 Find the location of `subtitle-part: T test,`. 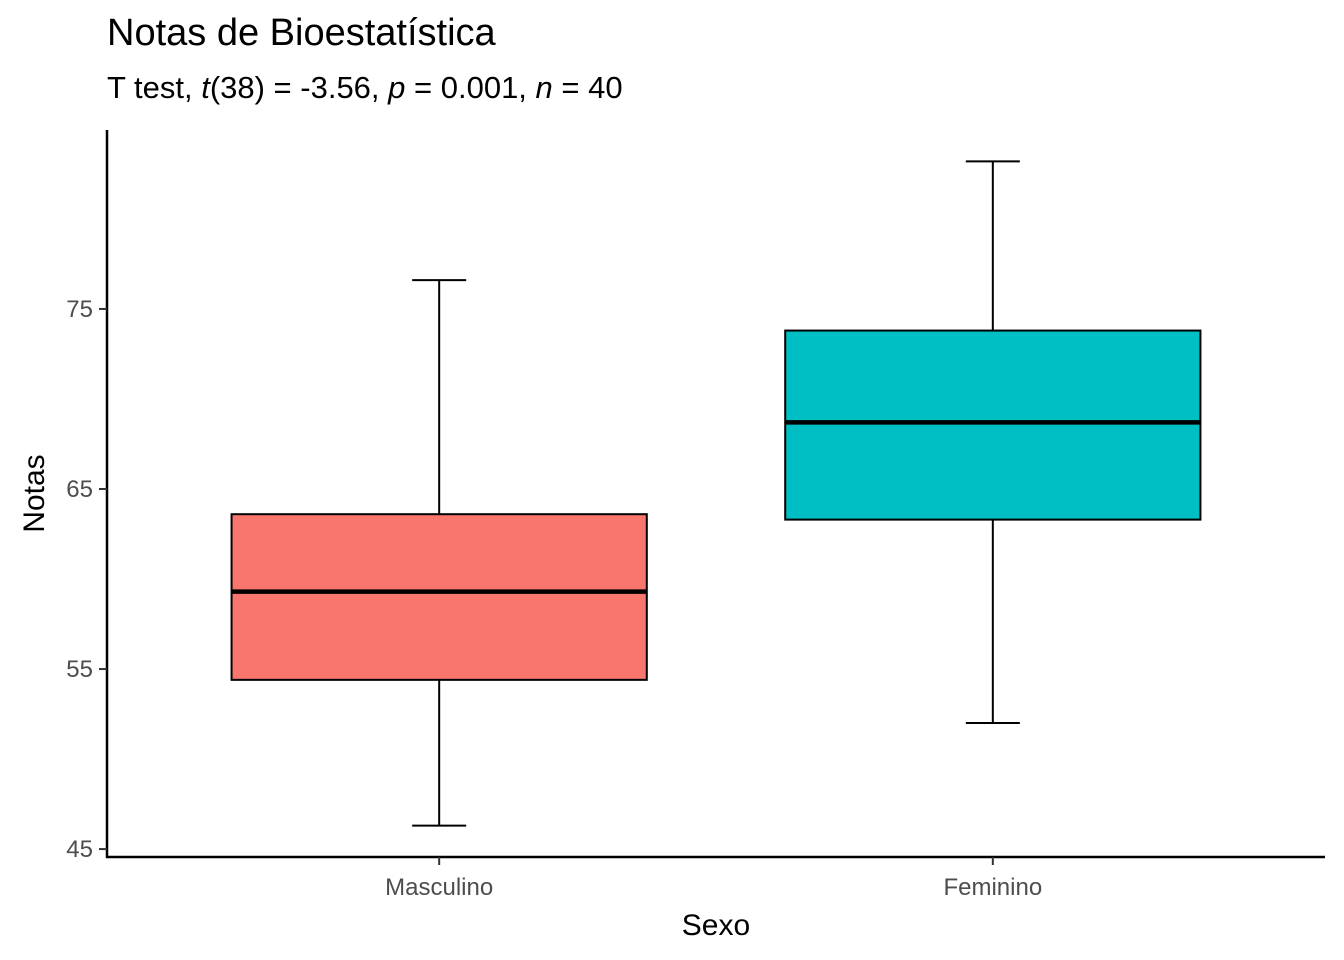

subtitle-part: T test, is located at coordinates (154, 87).